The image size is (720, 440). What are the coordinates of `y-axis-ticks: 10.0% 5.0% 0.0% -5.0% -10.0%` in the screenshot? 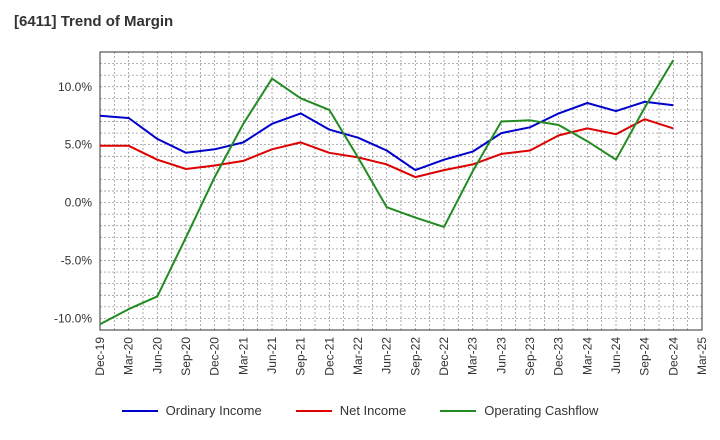 It's located at (73, 203).